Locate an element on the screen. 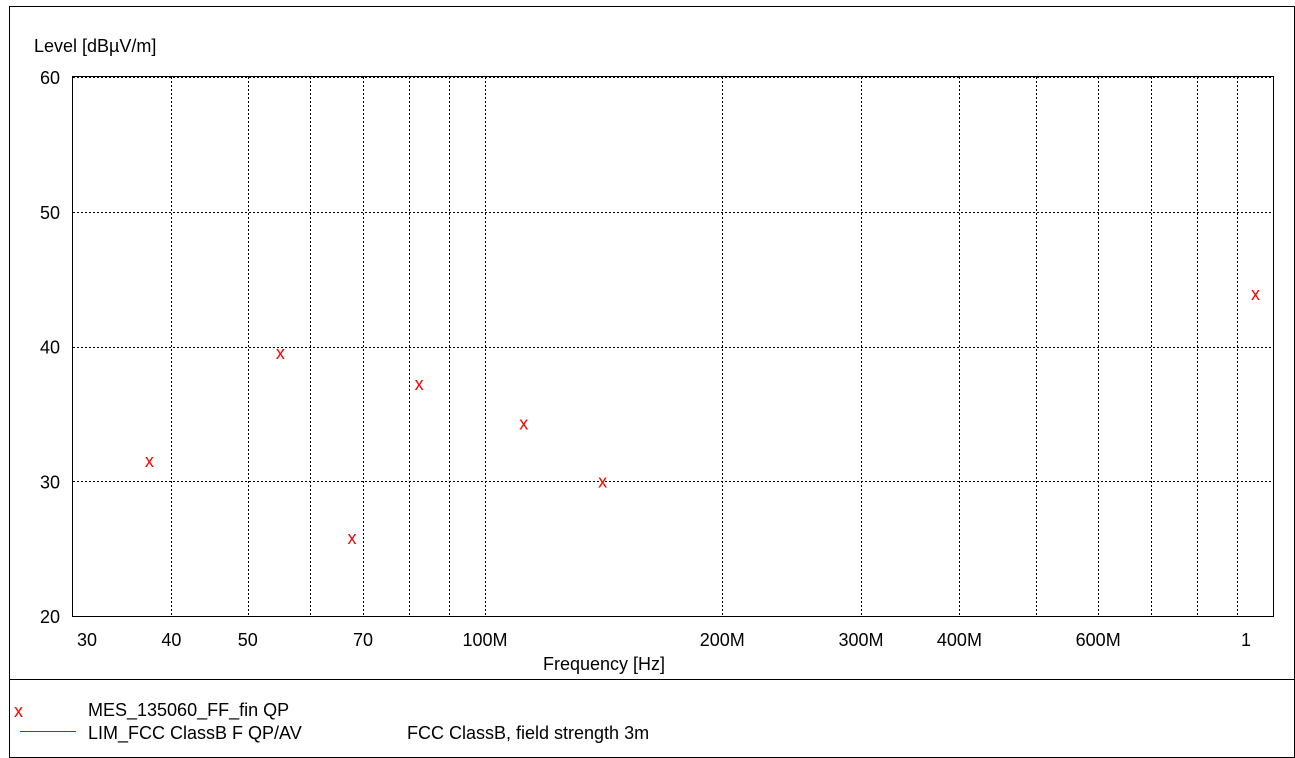 This screenshot has width=1295, height=758. x-tick-label: 100M is located at coordinates (485, 640).